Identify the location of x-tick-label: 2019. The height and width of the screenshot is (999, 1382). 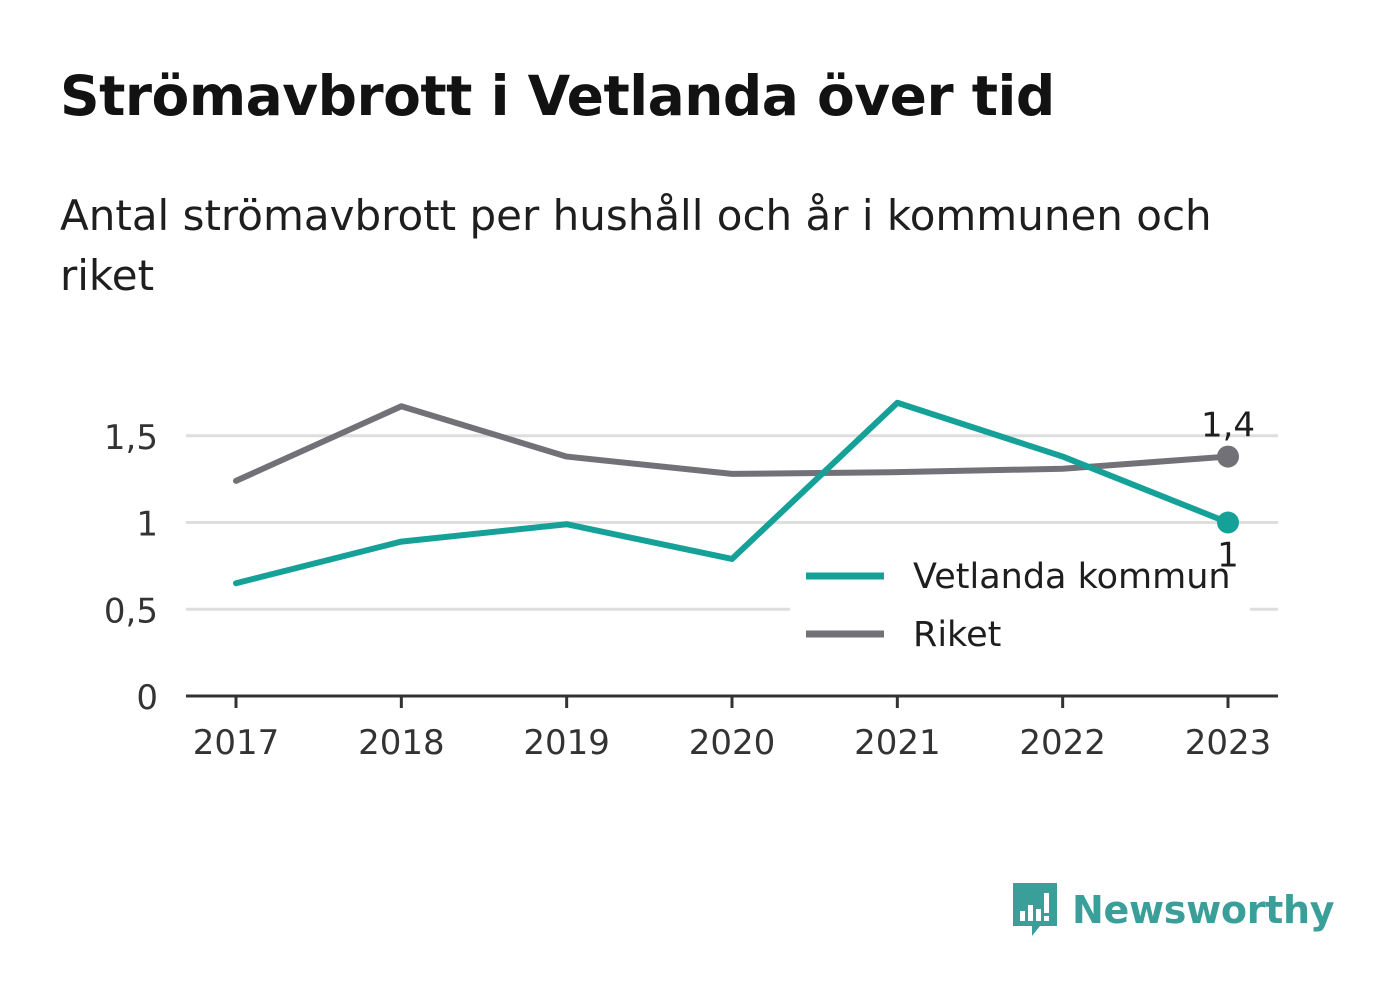
(566, 743).